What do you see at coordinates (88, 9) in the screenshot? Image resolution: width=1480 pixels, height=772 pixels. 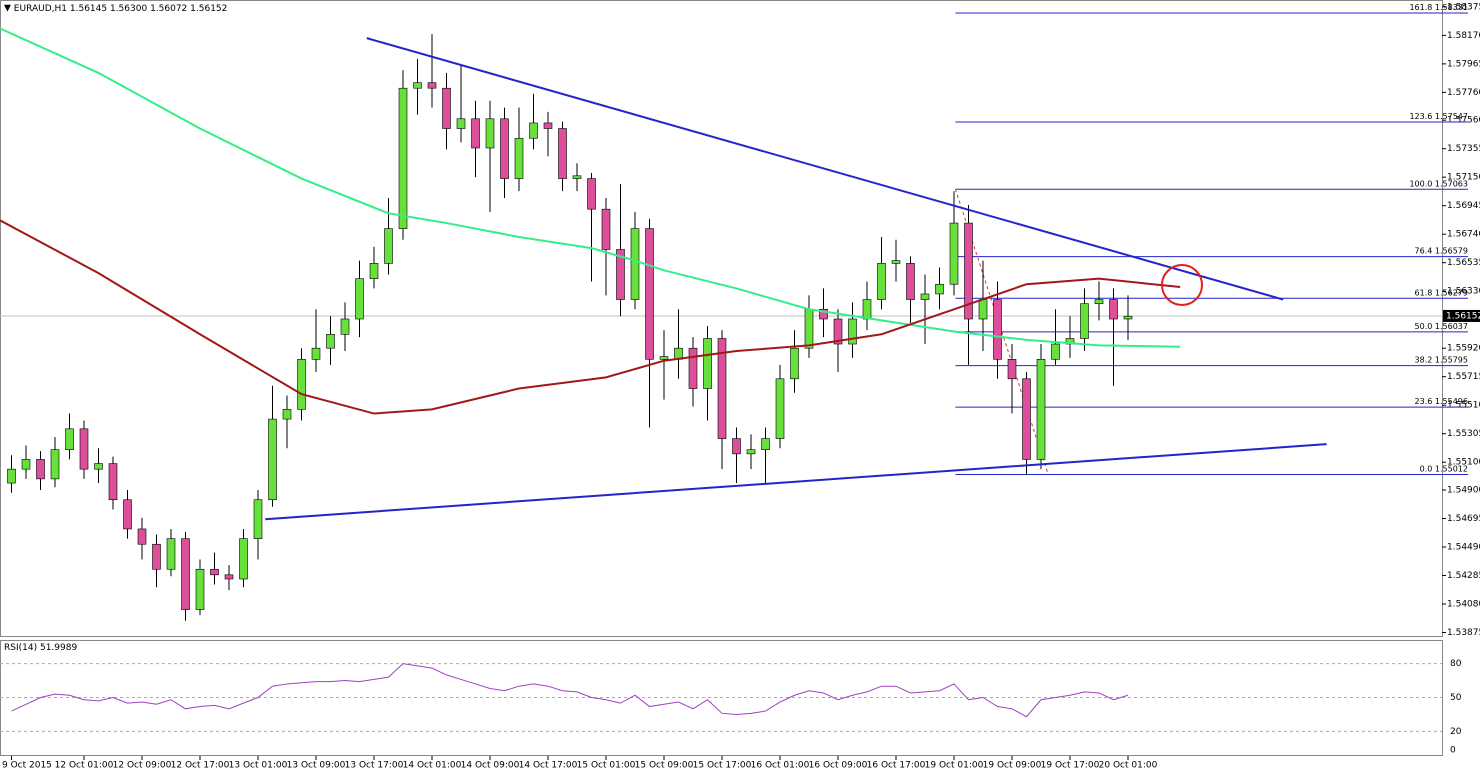 I see `header-open: 1.56145` at bounding box center [88, 9].